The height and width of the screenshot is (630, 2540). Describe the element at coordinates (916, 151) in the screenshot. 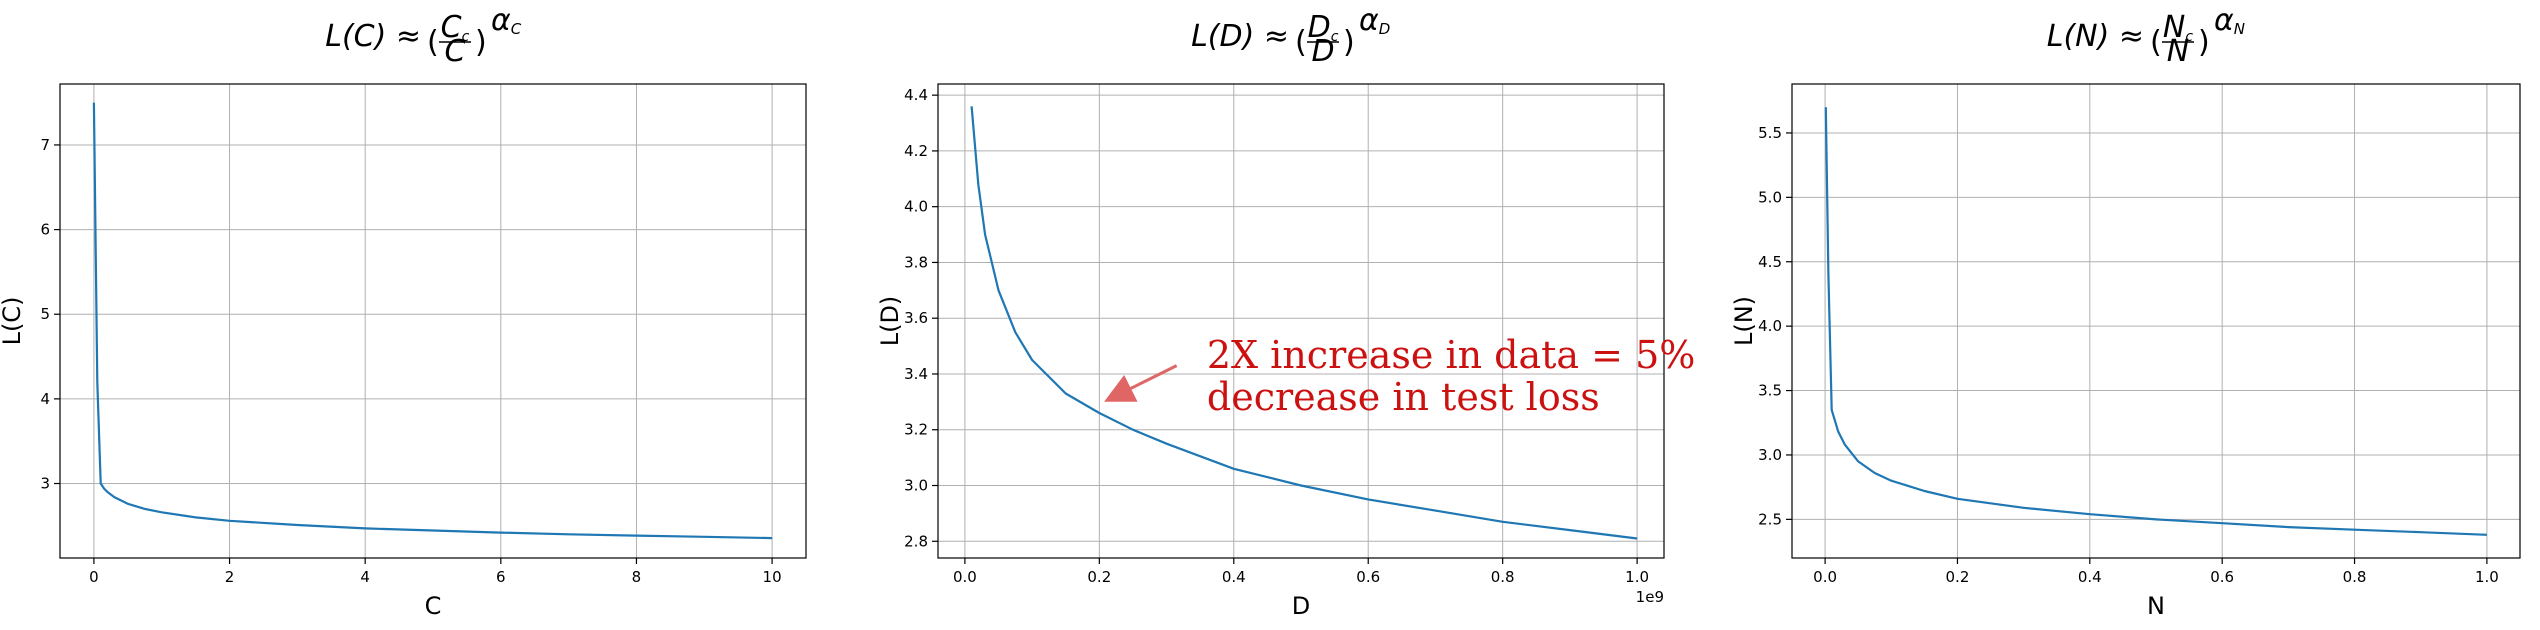

I see `y-tick-label: 4.2` at that location.